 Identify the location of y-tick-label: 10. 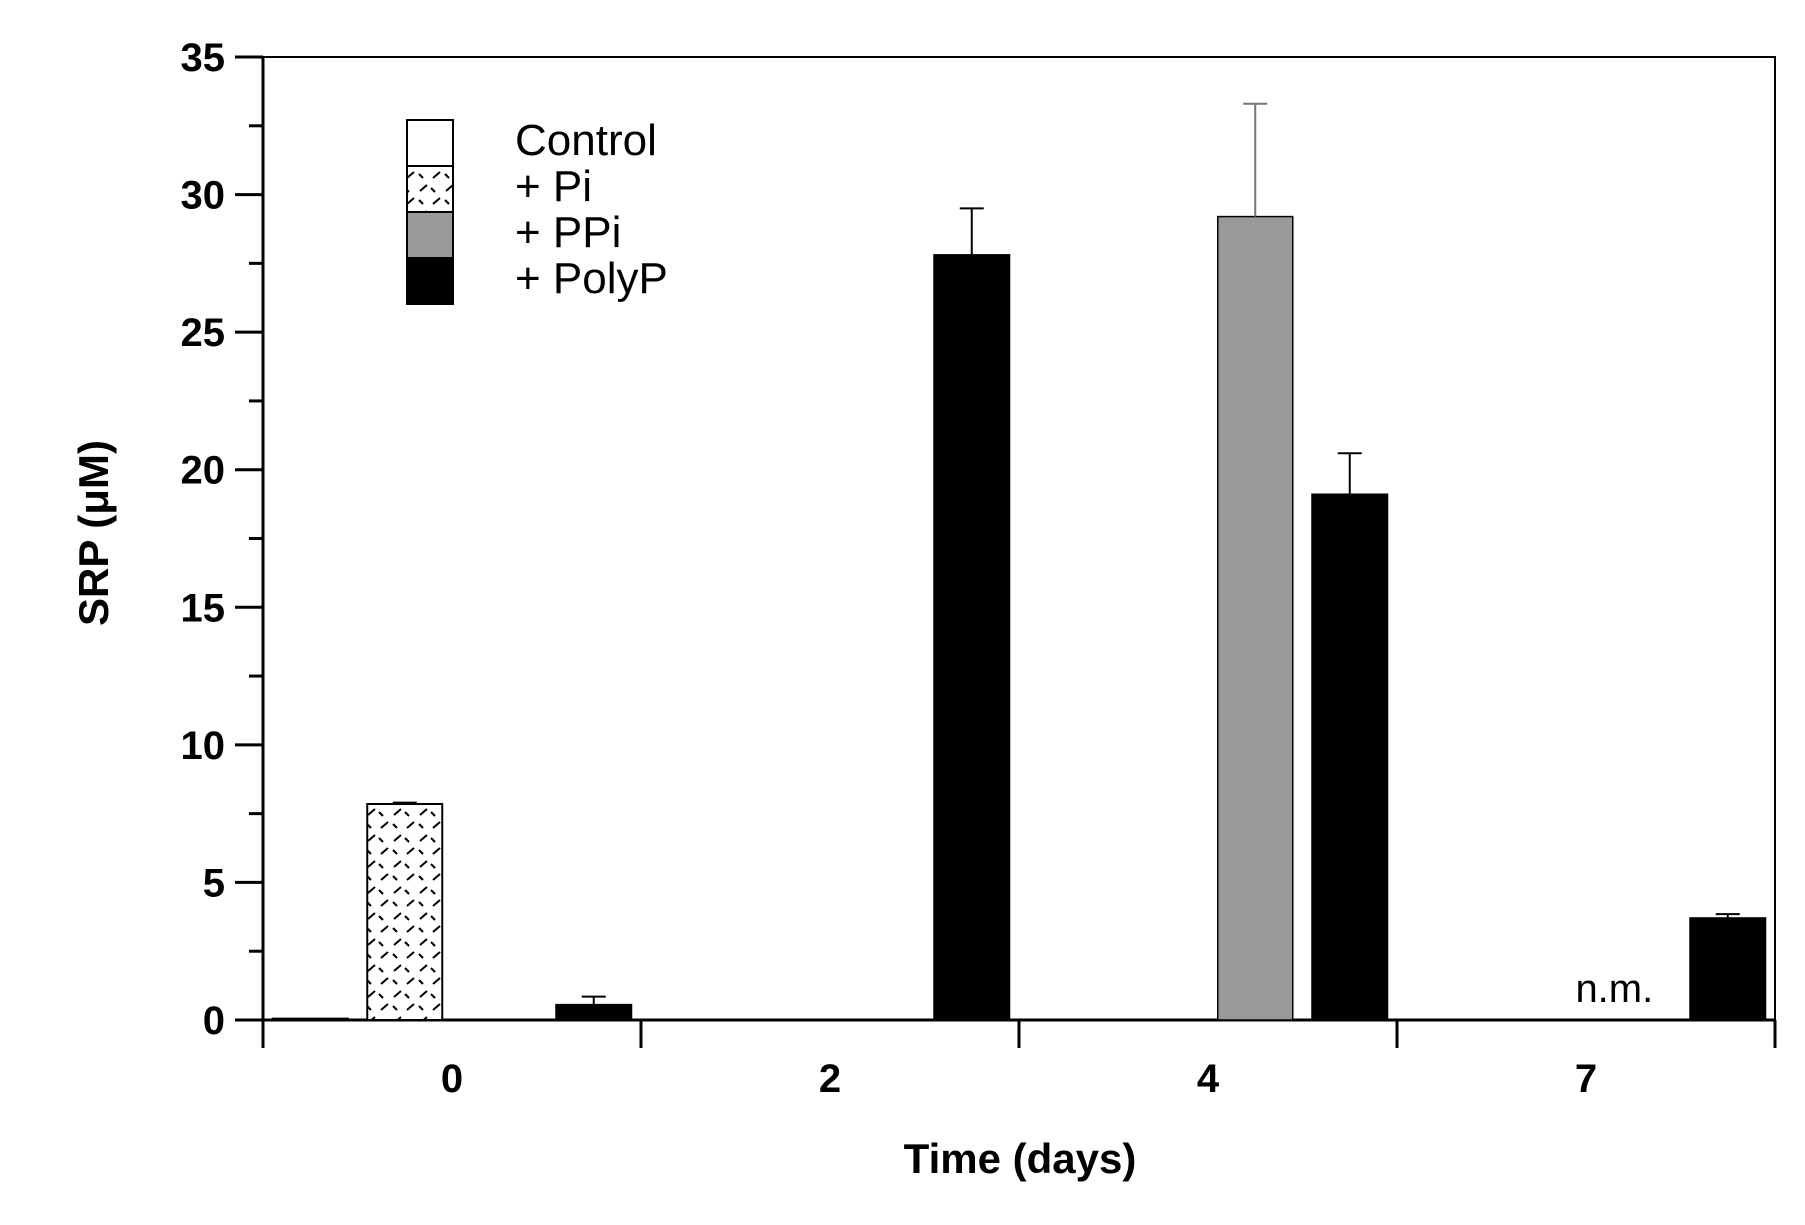
(203, 746).